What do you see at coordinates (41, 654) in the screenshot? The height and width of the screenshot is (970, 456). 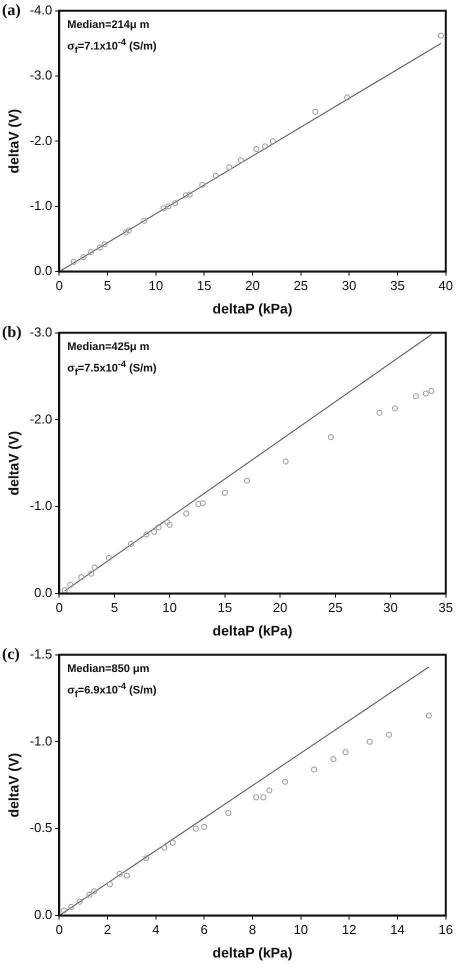 I see `y-tick-label: -1.5` at bounding box center [41, 654].